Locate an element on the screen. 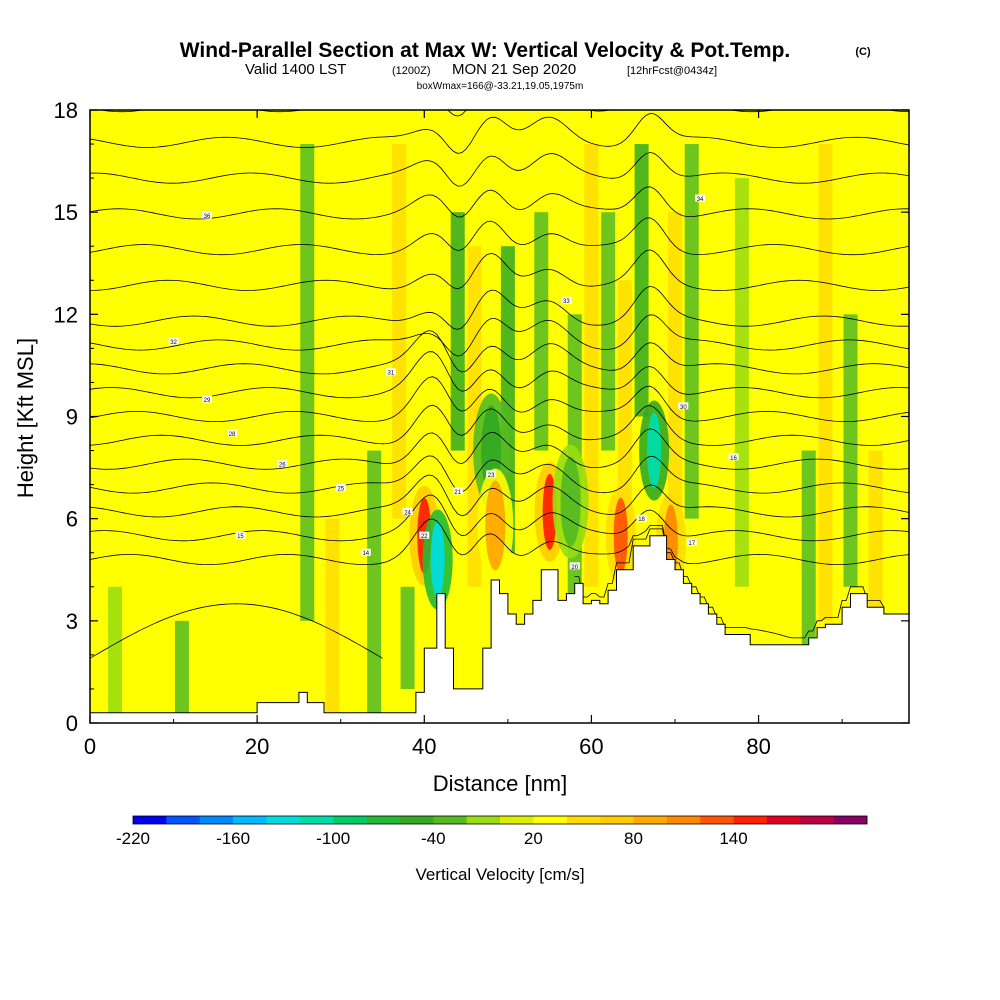 Image resolution: width=1000 pixels, height=1000 pixels. contour-label: 32 is located at coordinates (173, 341).